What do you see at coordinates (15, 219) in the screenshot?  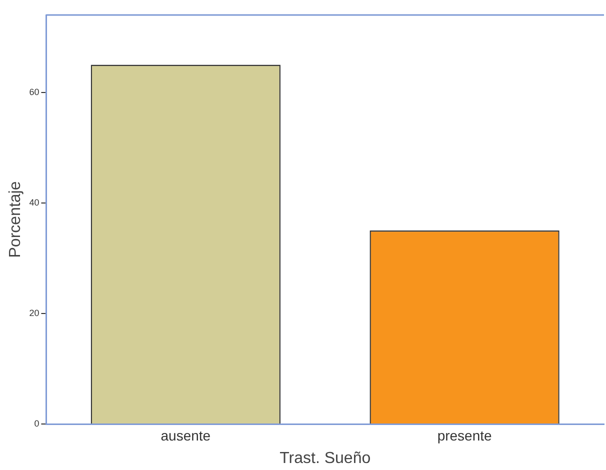 I see `y-axis-title: Porcentaje` at bounding box center [15, 219].